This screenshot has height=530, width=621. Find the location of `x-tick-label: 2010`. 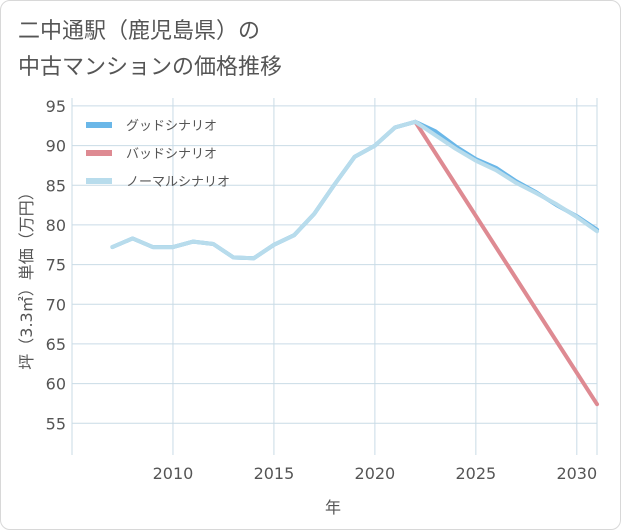

x-tick-label: 2010 is located at coordinates (173, 473).